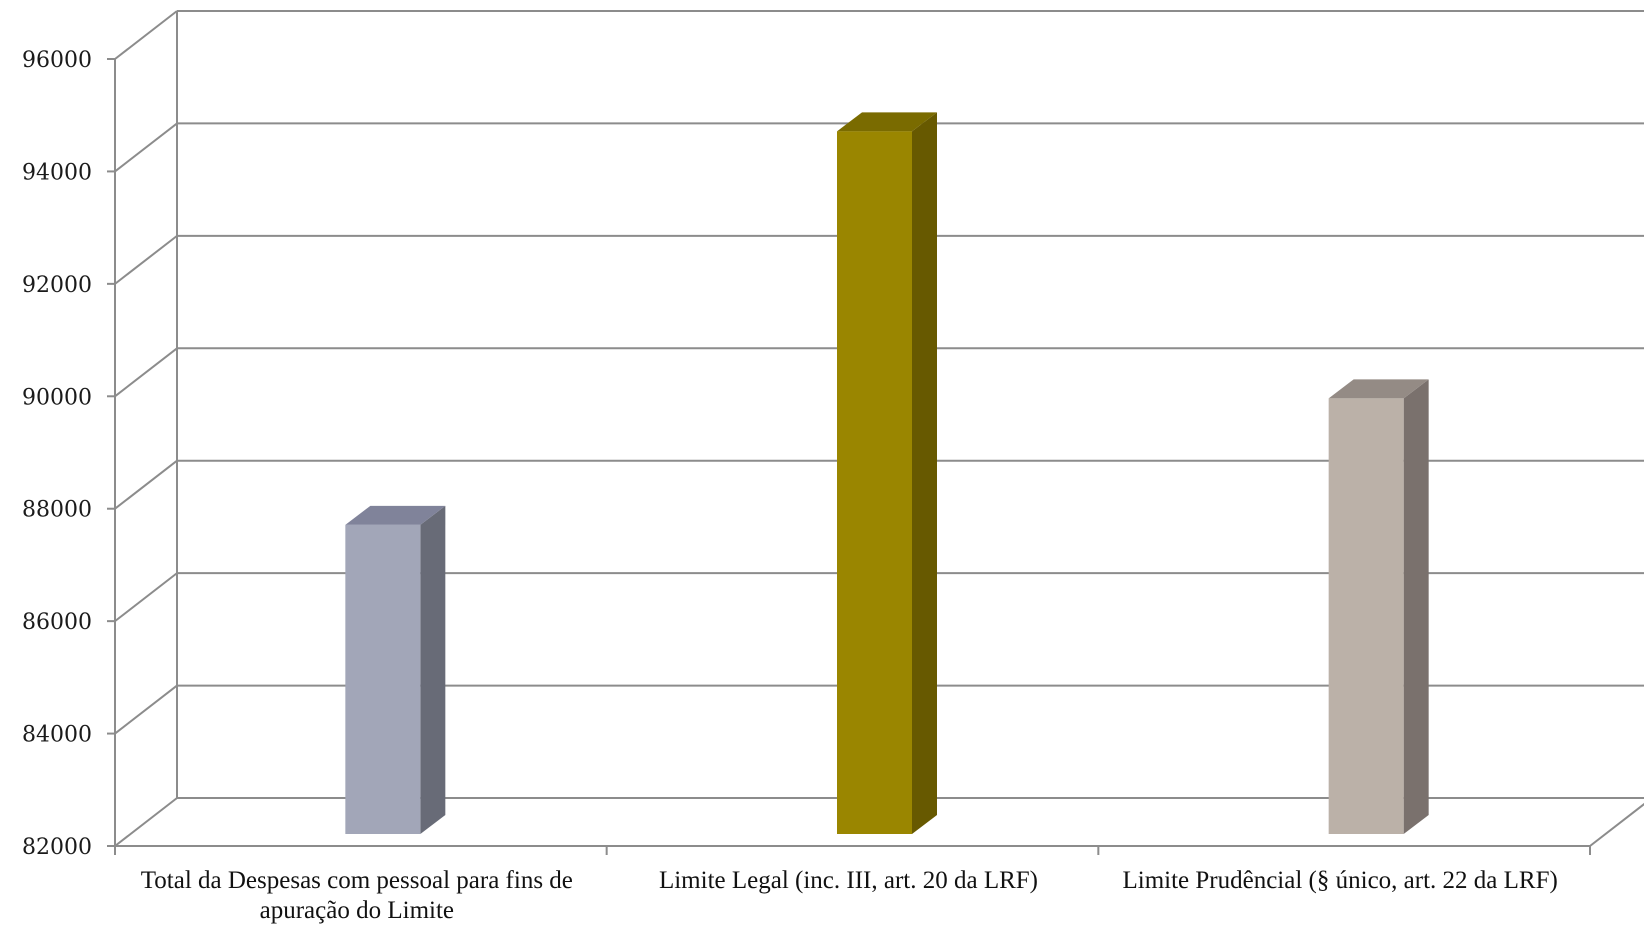 Image resolution: width=1644 pixels, height=926 pixels. I want to click on y-tick-label-96000: 96000, so click(57, 60).